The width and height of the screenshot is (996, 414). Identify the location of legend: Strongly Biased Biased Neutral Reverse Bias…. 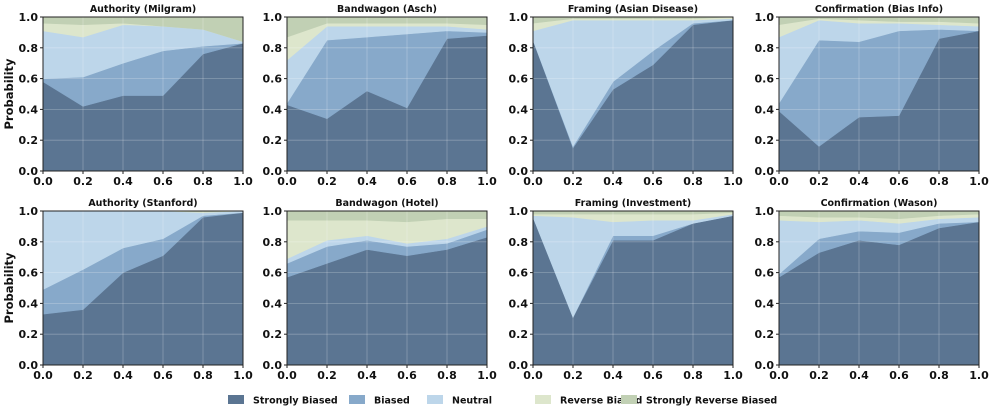
(502, 401).